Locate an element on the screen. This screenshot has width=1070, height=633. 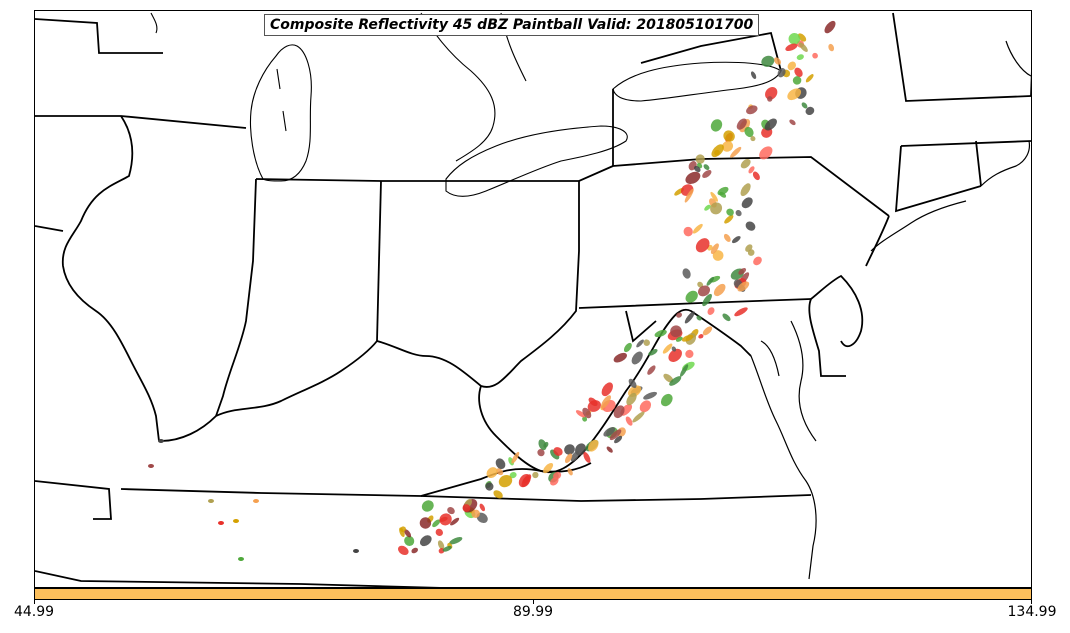
lake-ontario-outline is located at coordinates (697, 81).